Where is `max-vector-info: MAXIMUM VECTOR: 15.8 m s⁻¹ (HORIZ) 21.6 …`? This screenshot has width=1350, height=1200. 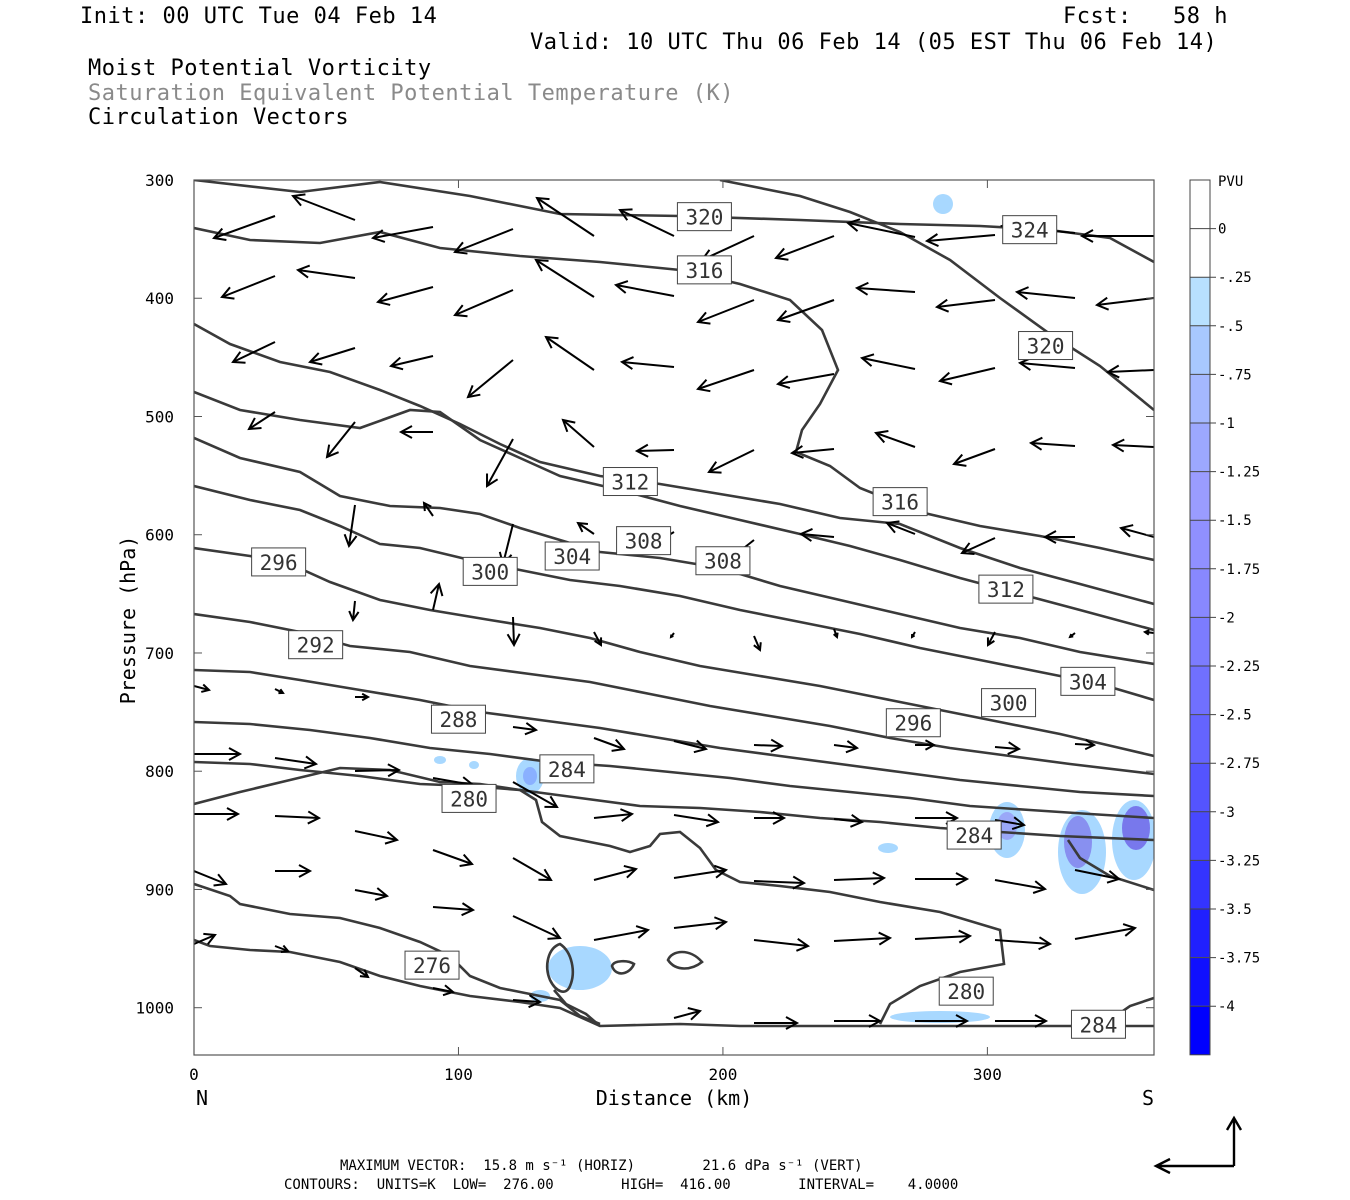
max-vector-info: MAXIMUM VECTOR: 15.8 m s⁻¹ (HORIZ) 21.6 … is located at coordinates (601, 1166).